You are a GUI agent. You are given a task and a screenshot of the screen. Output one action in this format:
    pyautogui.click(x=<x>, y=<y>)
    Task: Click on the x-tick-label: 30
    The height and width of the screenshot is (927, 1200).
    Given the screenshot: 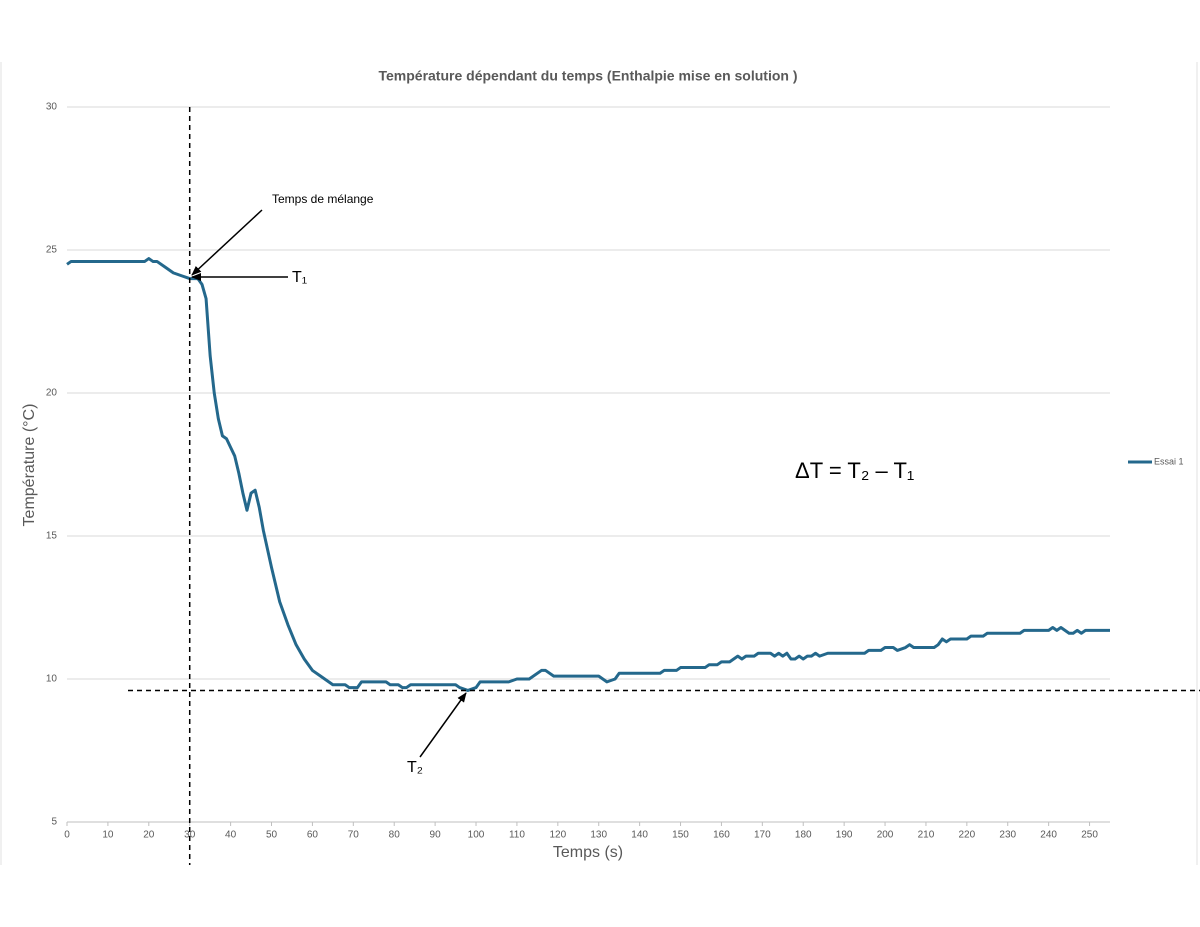 What is the action you would take?
    pyautogui.click(x=190, y=835)
    